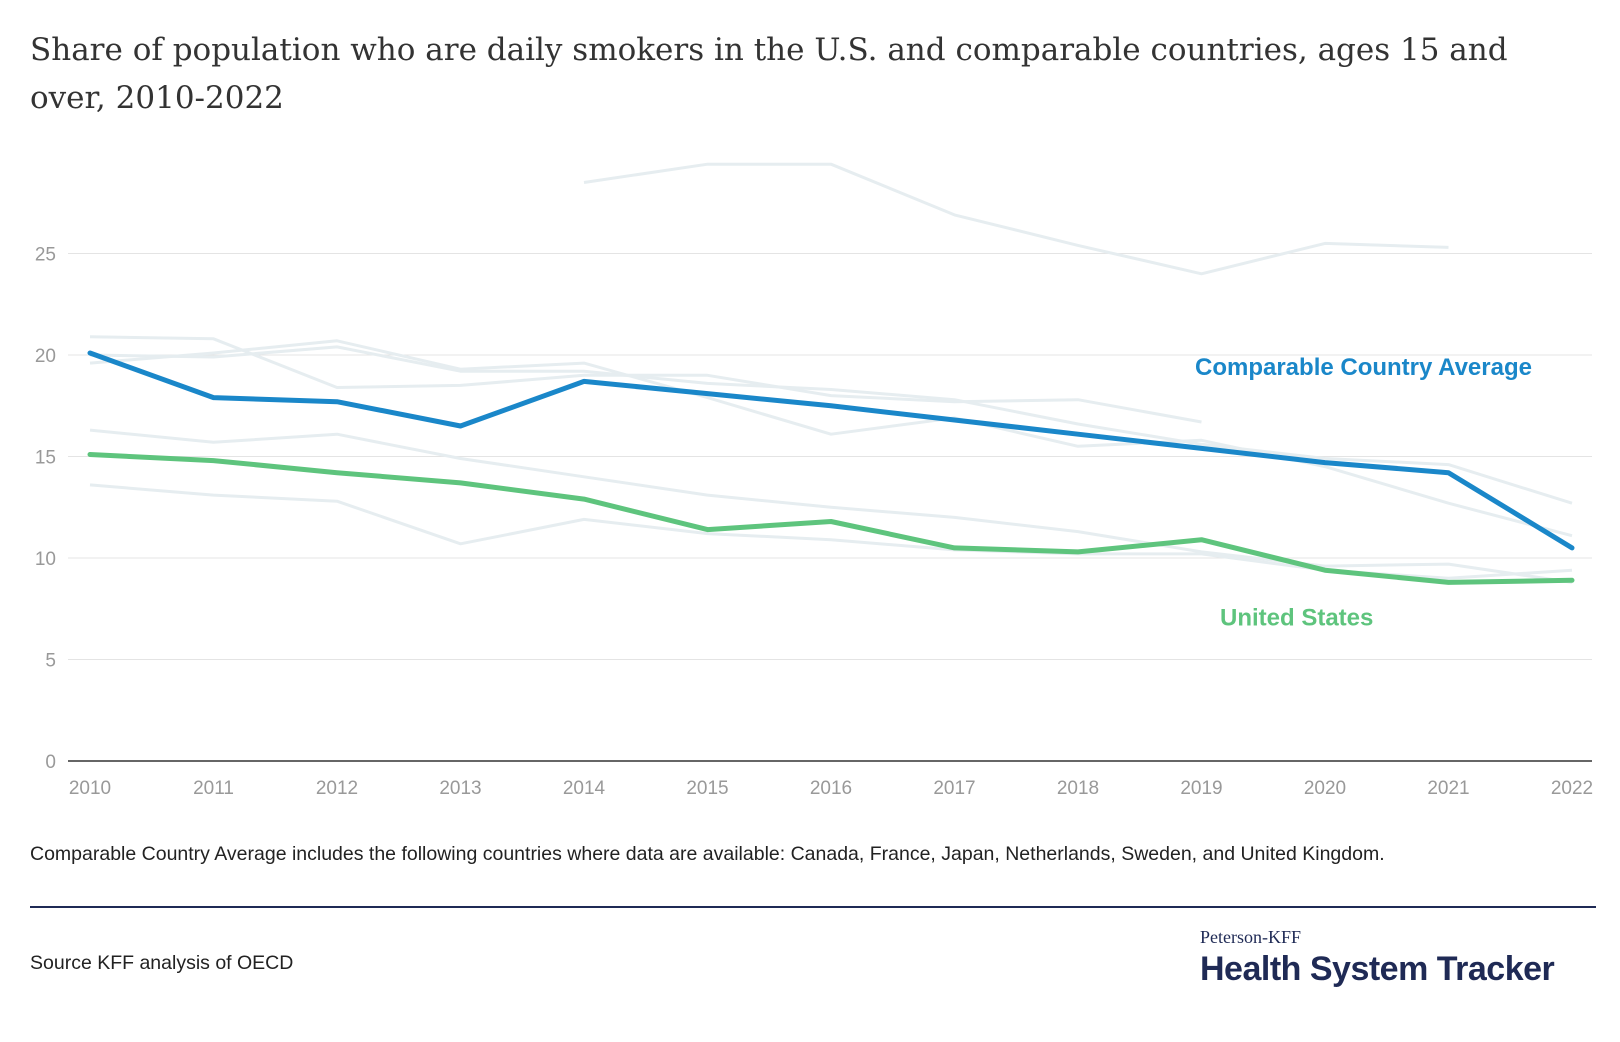 The image size is (1620, 1042). What do you see at coordinates (1448, 788) in the screenshot?
I see `x-tick-label: 2021` at bounding box center [1448, 788].